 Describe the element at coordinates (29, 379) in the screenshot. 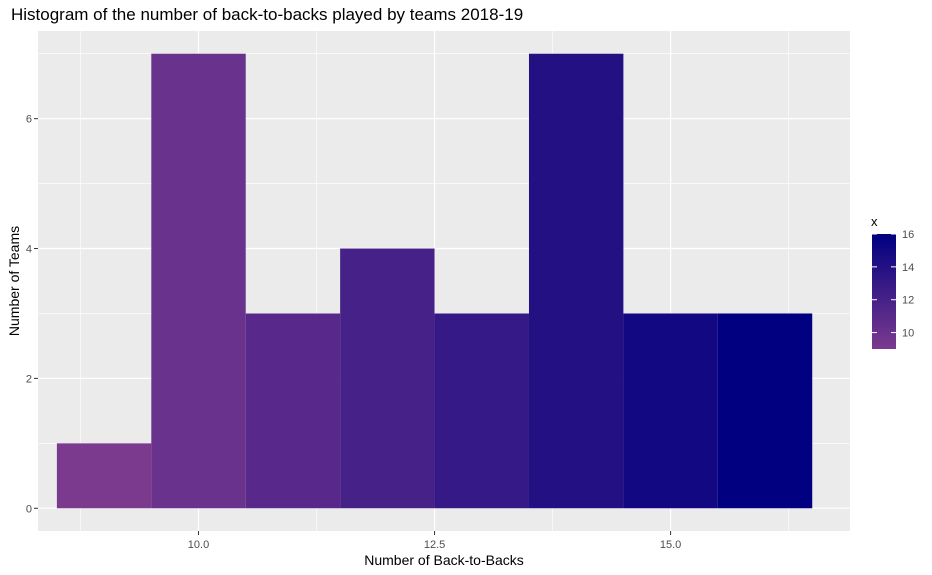

I see `y-tick-label: 2` at that location.